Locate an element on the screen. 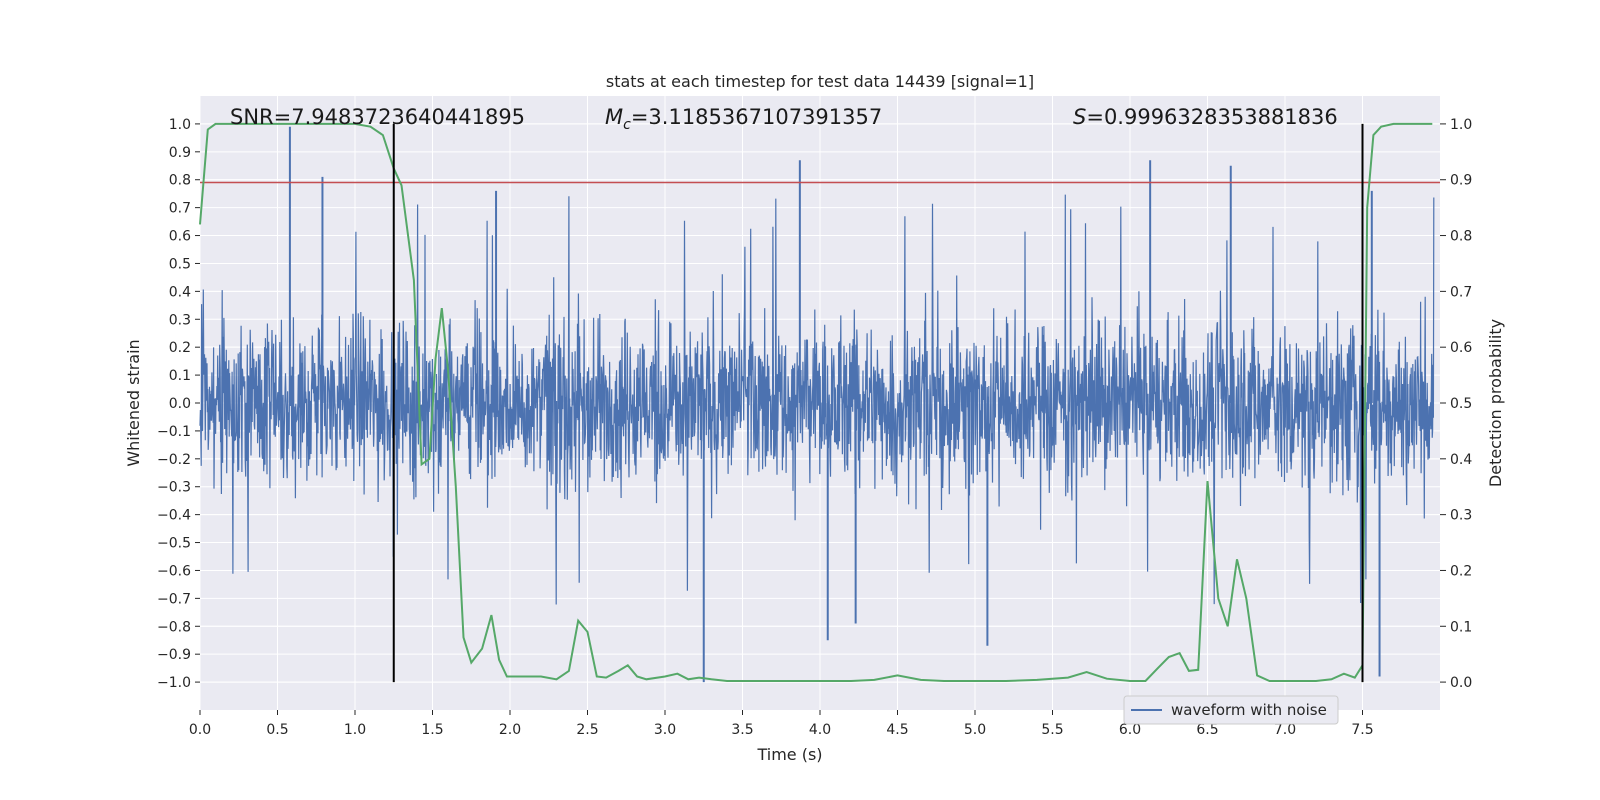 This screenshot has width=1600, height=800. y2-tick-label: 0.4 is located at coordinates (1461, 460).